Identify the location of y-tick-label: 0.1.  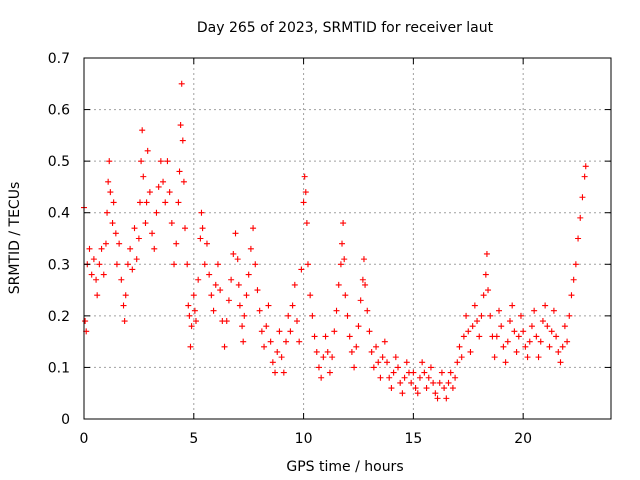
(59, 368).